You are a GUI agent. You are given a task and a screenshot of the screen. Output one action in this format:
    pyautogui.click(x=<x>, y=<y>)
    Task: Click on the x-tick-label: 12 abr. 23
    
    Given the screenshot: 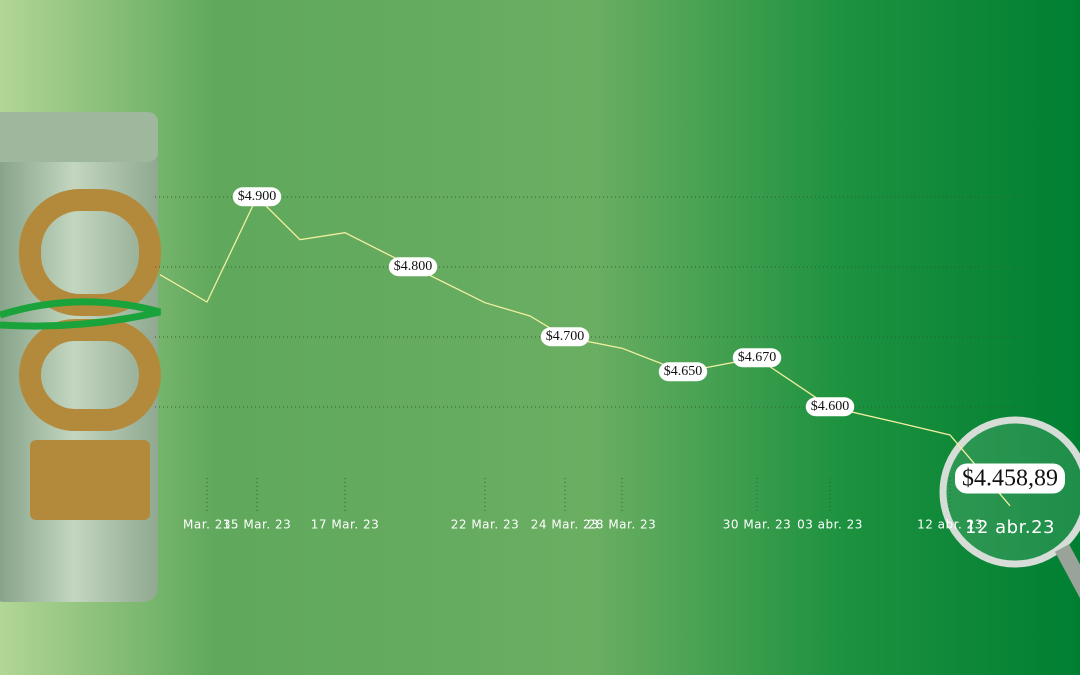 What is the action you would take?
    pyautogui.click(x=950, y=525)
    